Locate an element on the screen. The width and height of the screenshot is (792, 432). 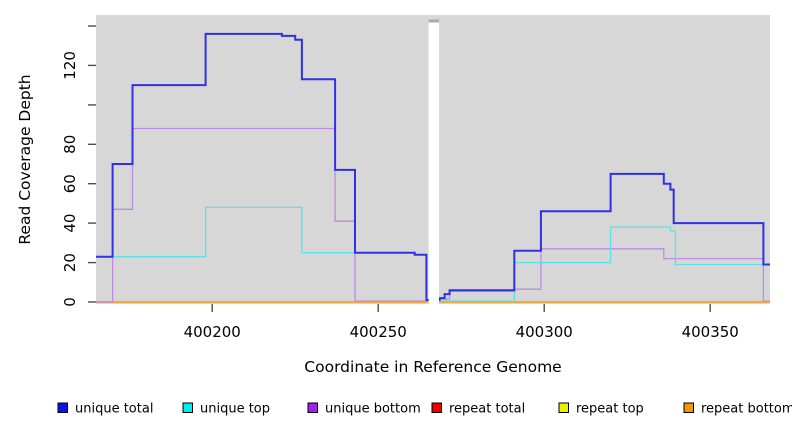
y-tick-label: 120 is located at coordinates (70, 65).